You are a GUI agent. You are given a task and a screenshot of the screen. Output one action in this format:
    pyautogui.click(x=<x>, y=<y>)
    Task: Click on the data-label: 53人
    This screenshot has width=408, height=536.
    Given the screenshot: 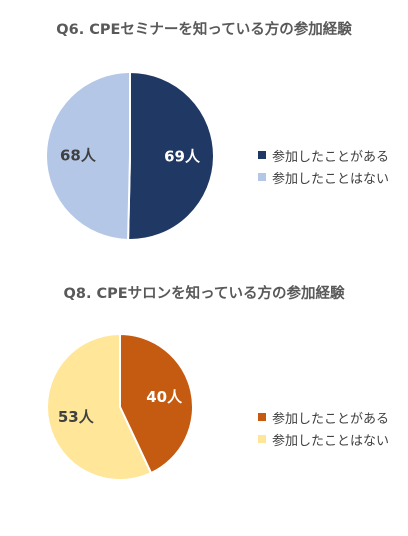 What is the action you would take?
    pyautogui.click(x=76, y=417)
    